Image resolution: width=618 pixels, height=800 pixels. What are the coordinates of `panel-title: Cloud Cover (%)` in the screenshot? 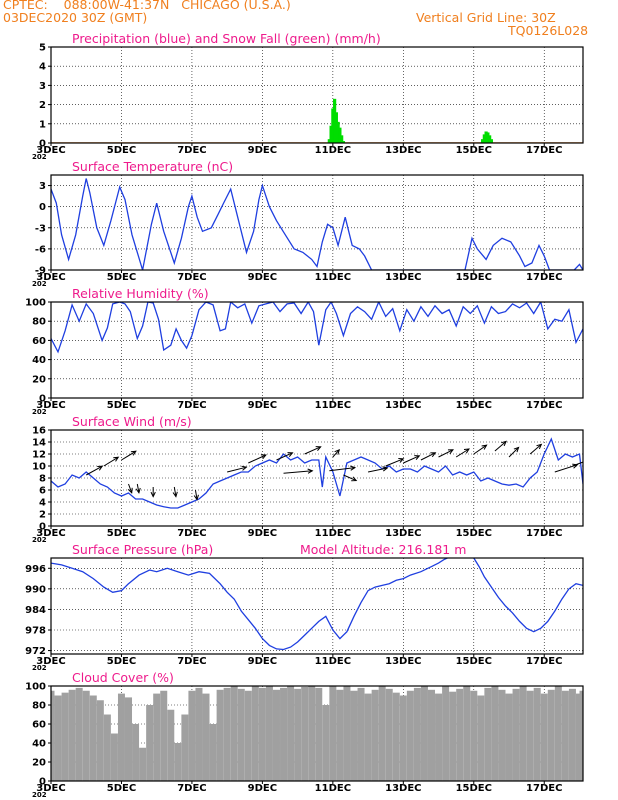 It's located at (123, 677).